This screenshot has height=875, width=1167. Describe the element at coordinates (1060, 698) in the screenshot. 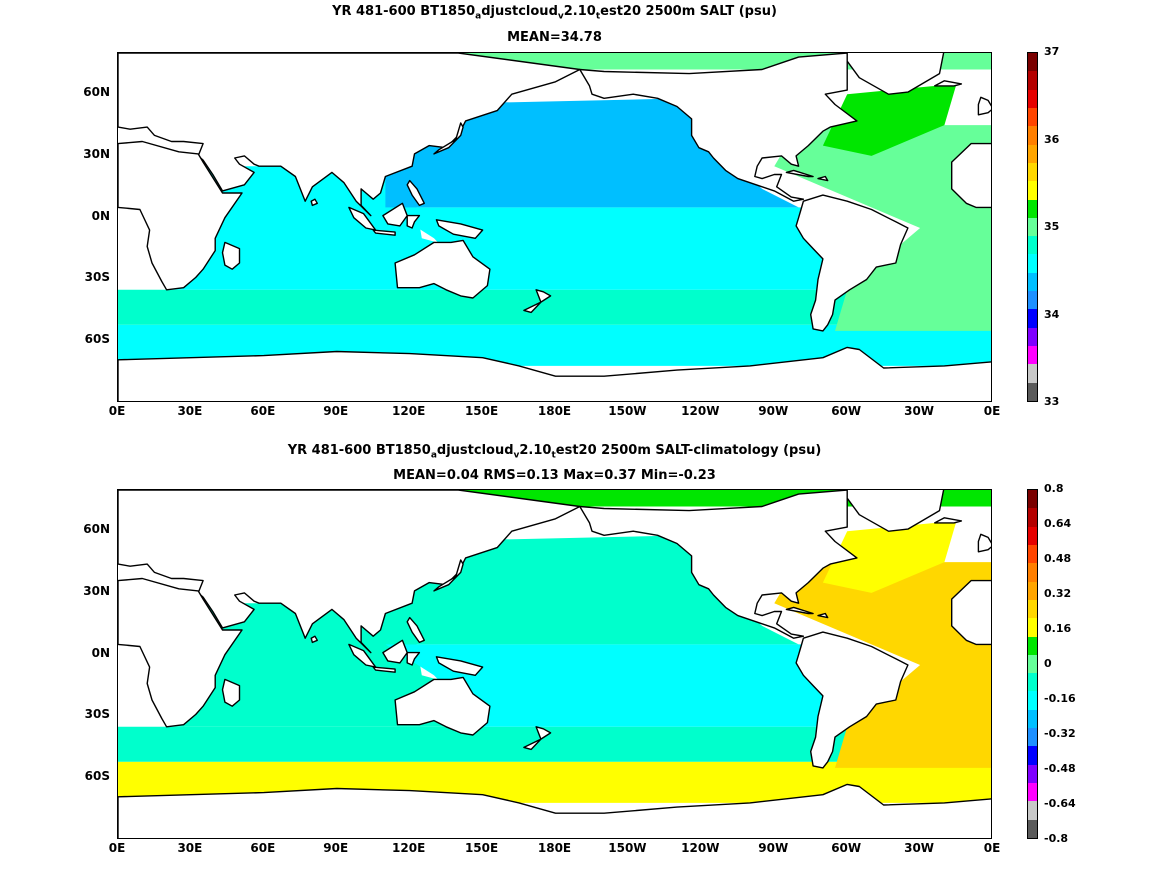

I see `colorbar-label: -0.16` at that location.